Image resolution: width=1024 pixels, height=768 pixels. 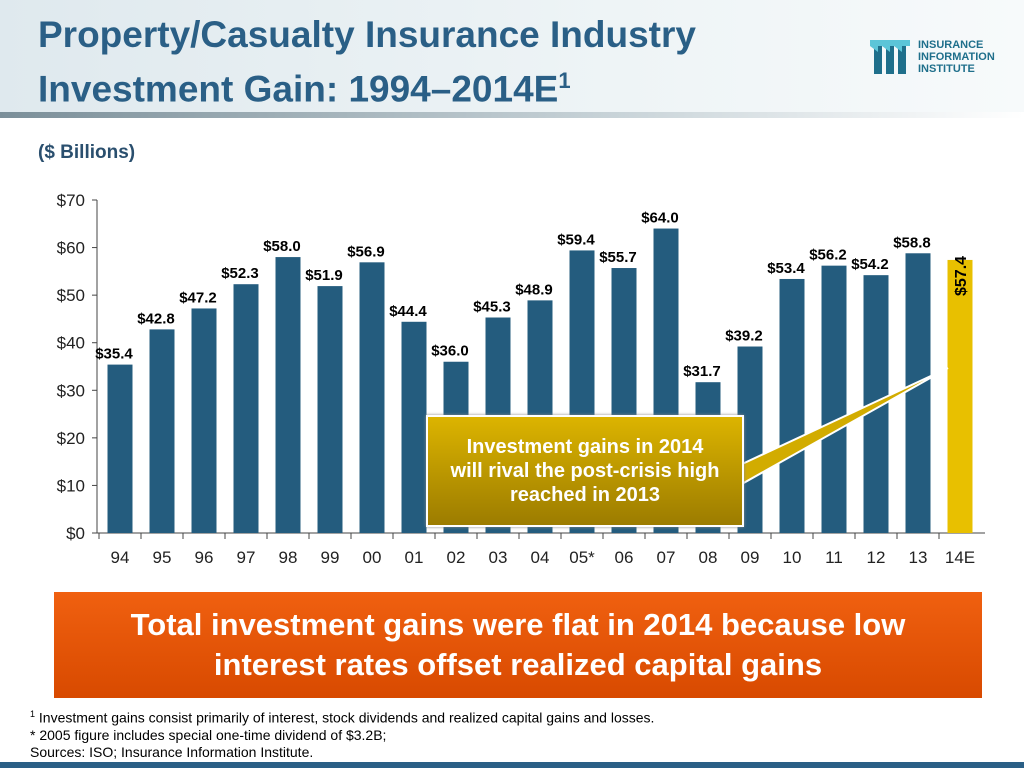 What do you see at coordinates (498, 557) in the screenshot?
I see `x-tick-label: 03` at bounding box center [498, 557].